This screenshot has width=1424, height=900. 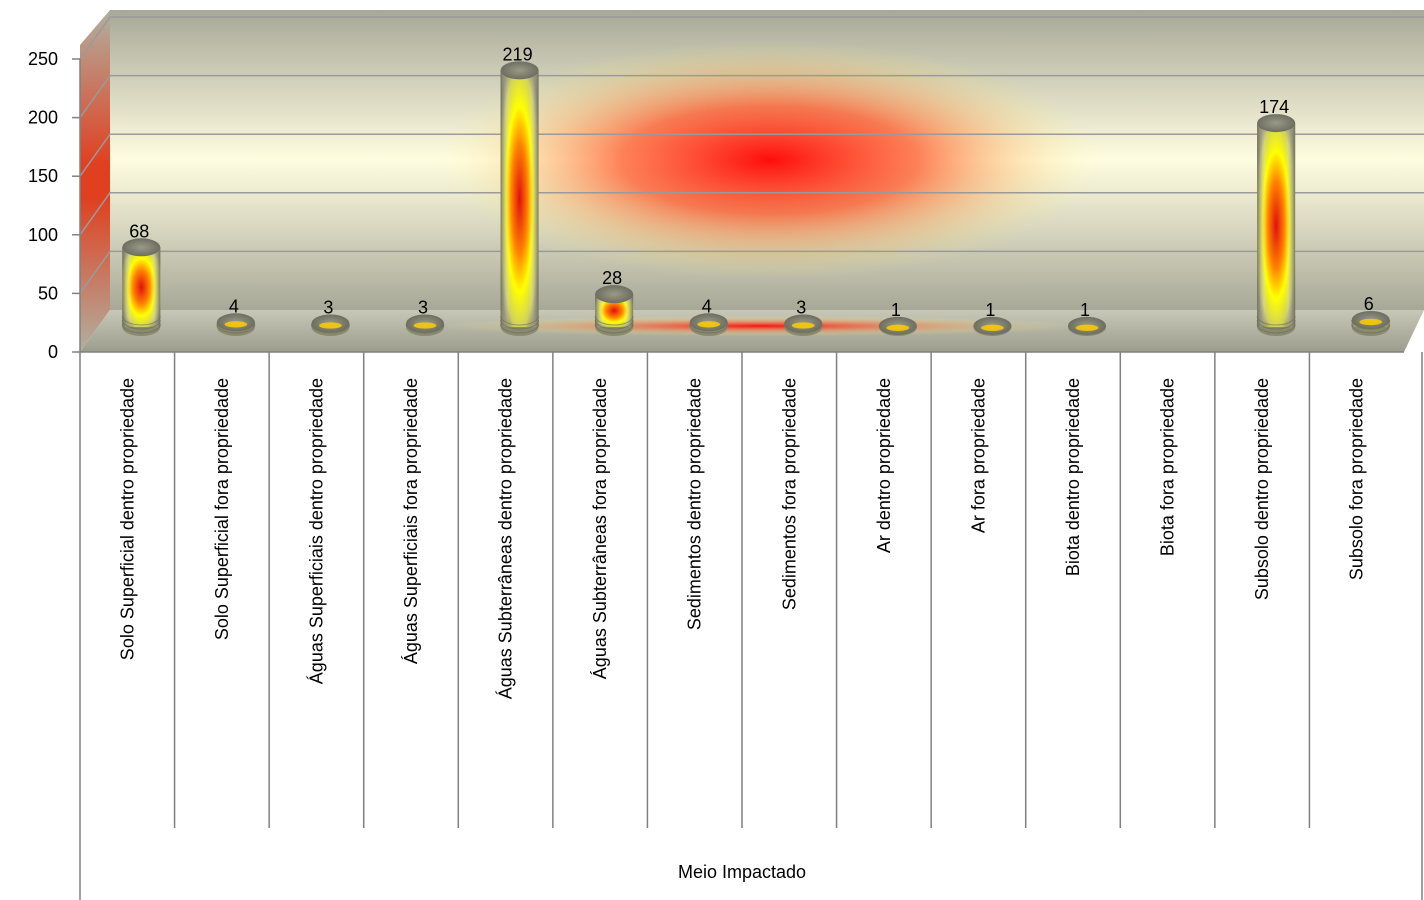 I want to click on data-label: 68, so click(x=139, y=231).